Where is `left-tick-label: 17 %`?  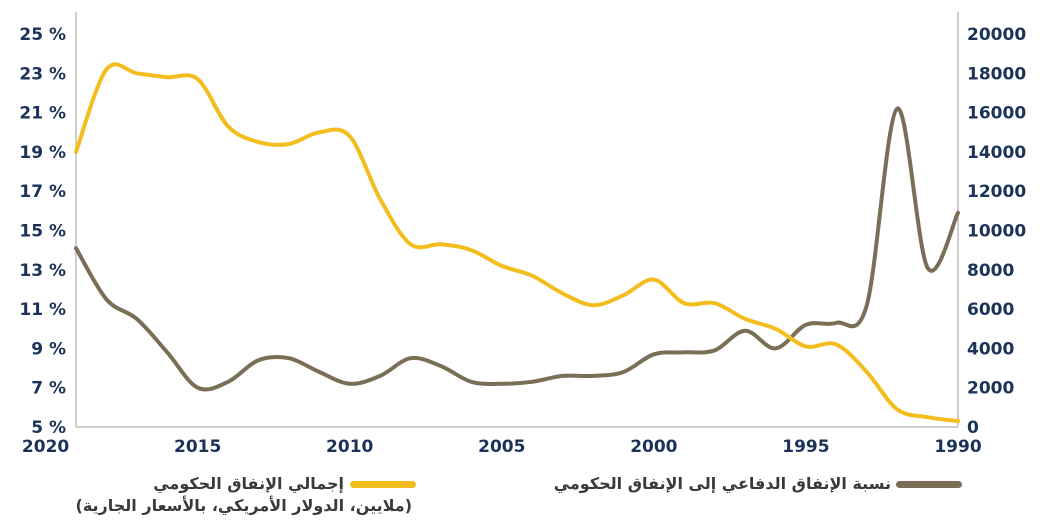
left-tick-label: 17 % is located at coordinates (42, 192).